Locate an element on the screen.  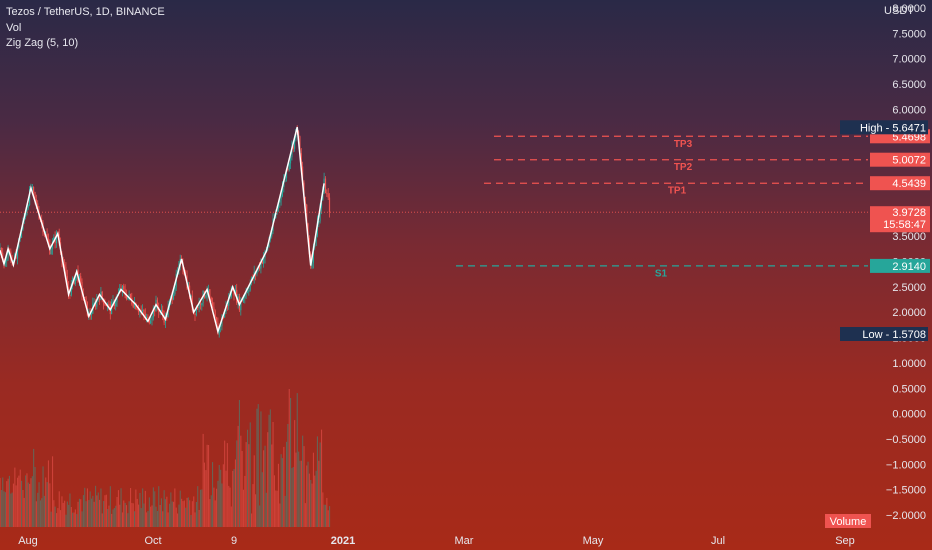
time-tick: Mar is located at coordinates (464, 541).